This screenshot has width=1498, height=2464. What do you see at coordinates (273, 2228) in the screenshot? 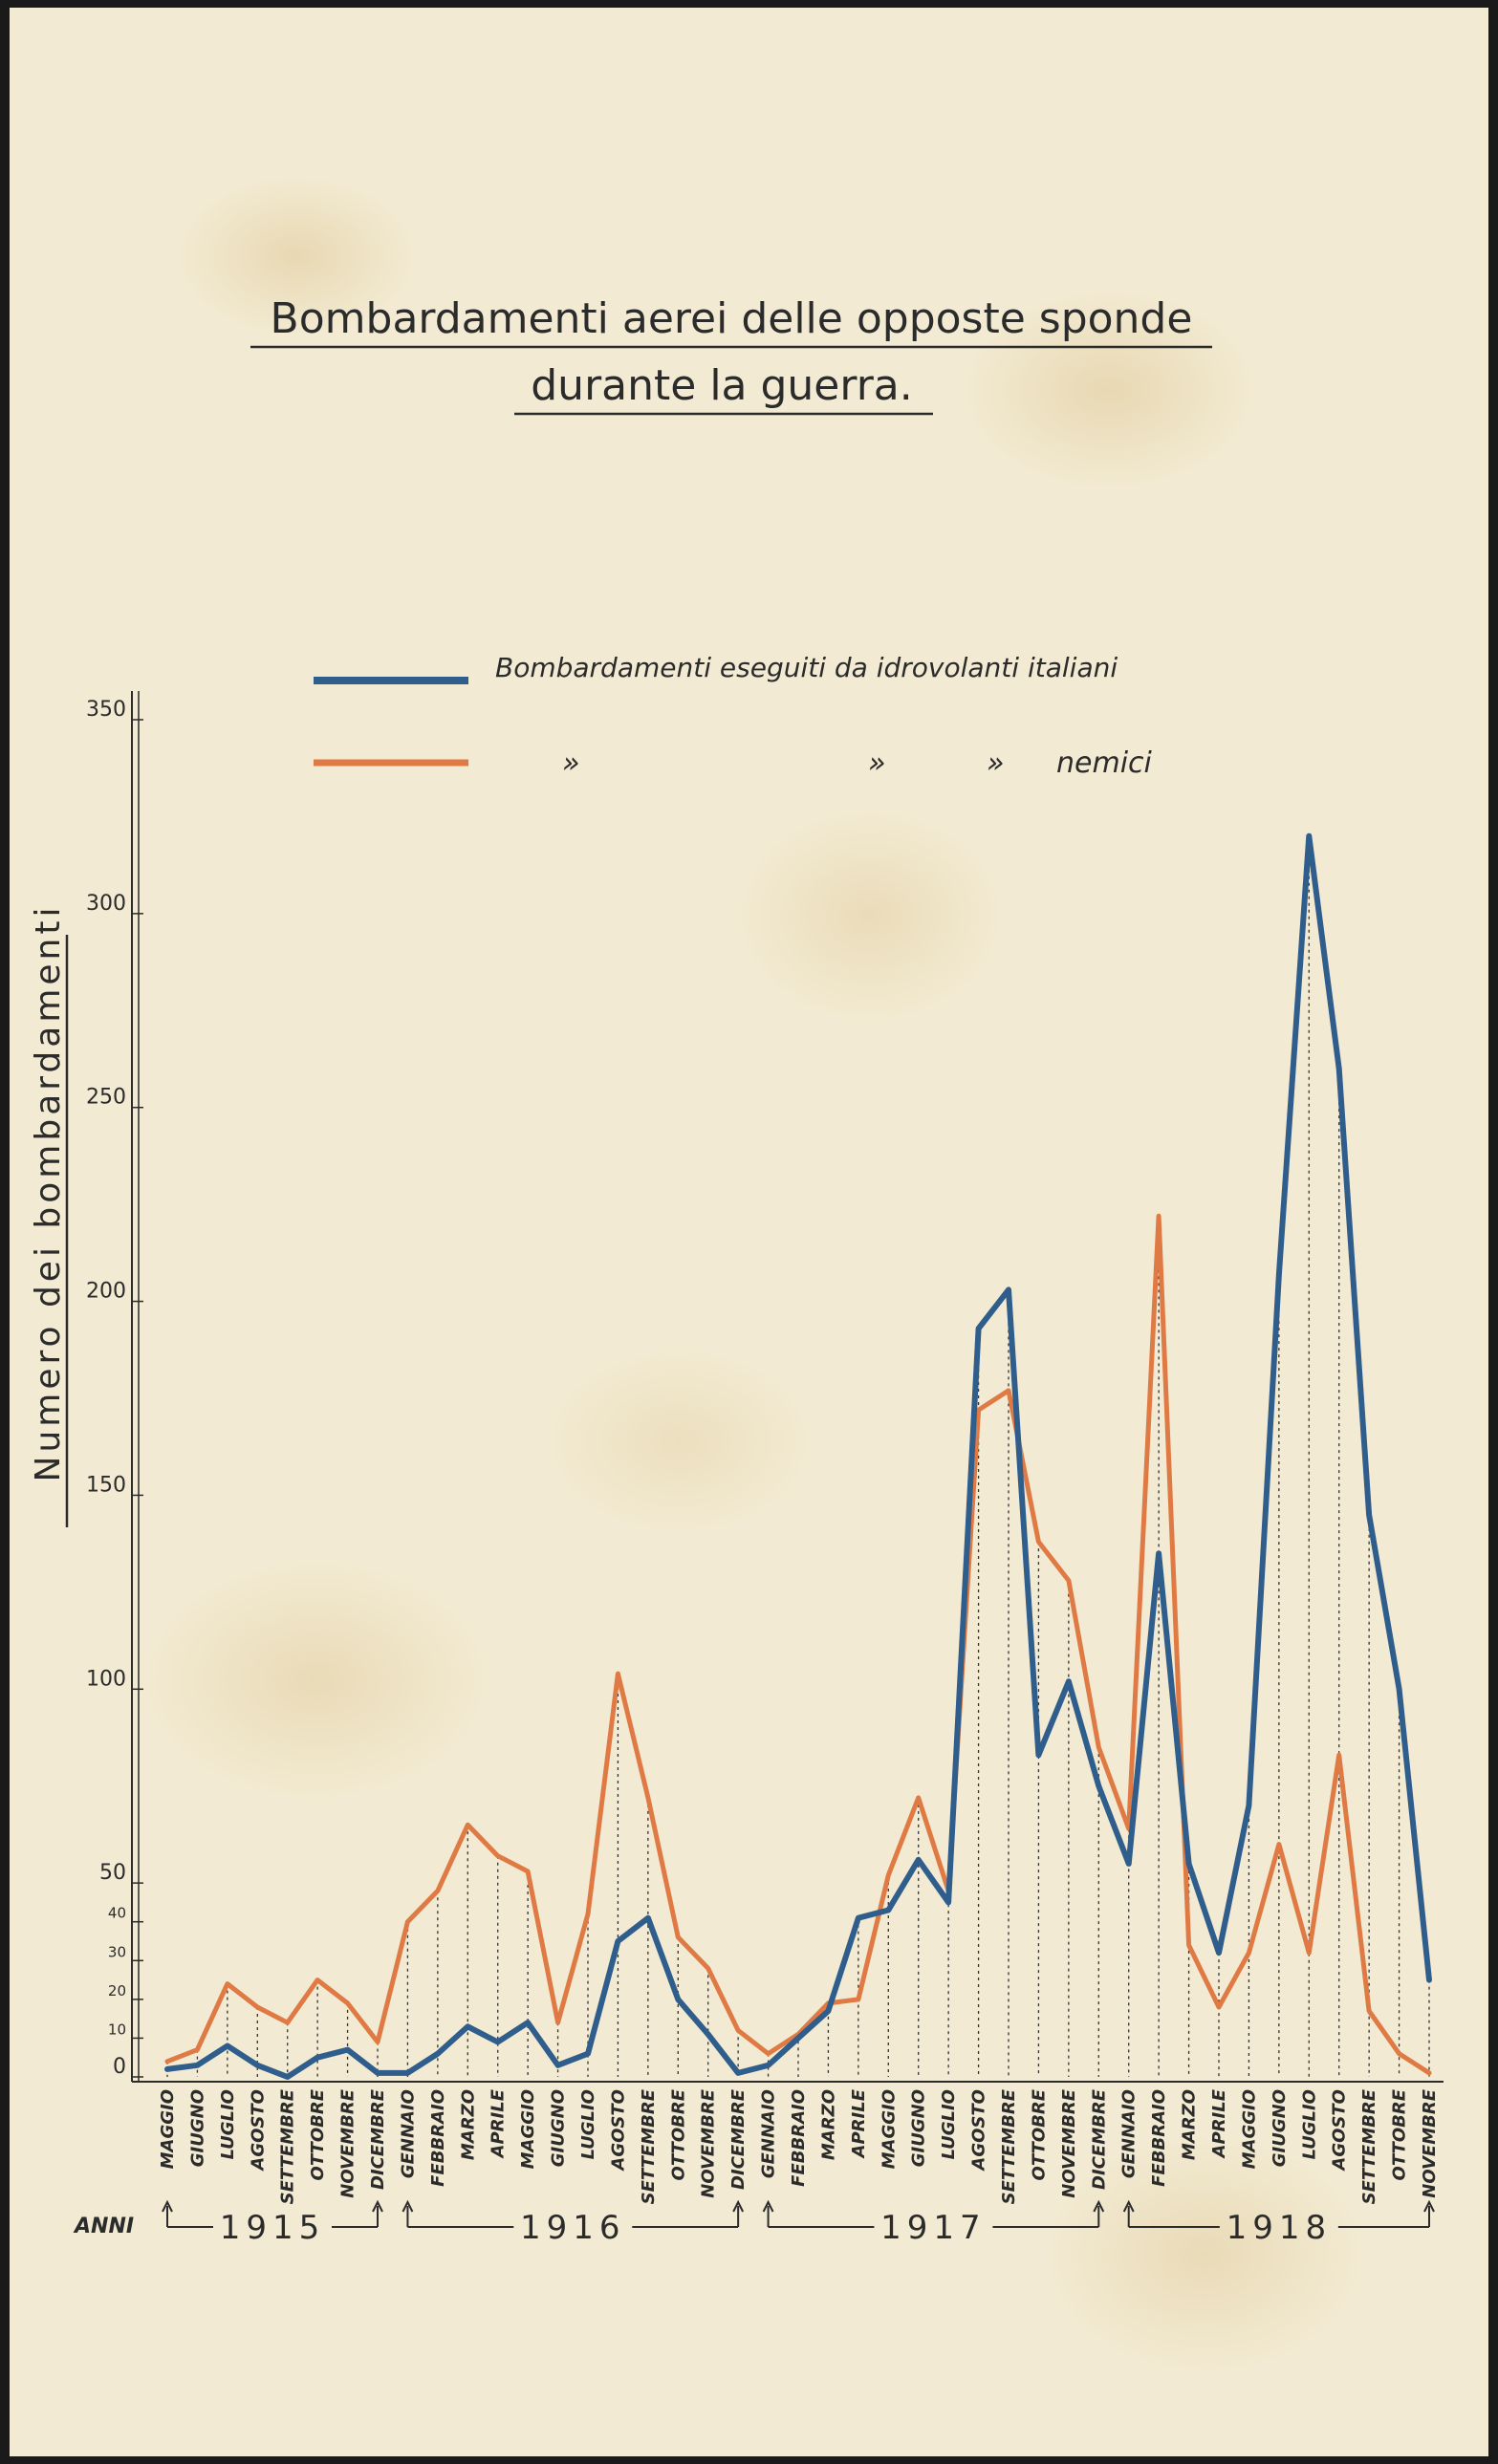
I see `year-label: 1915` at bounding box center [273, 2228].